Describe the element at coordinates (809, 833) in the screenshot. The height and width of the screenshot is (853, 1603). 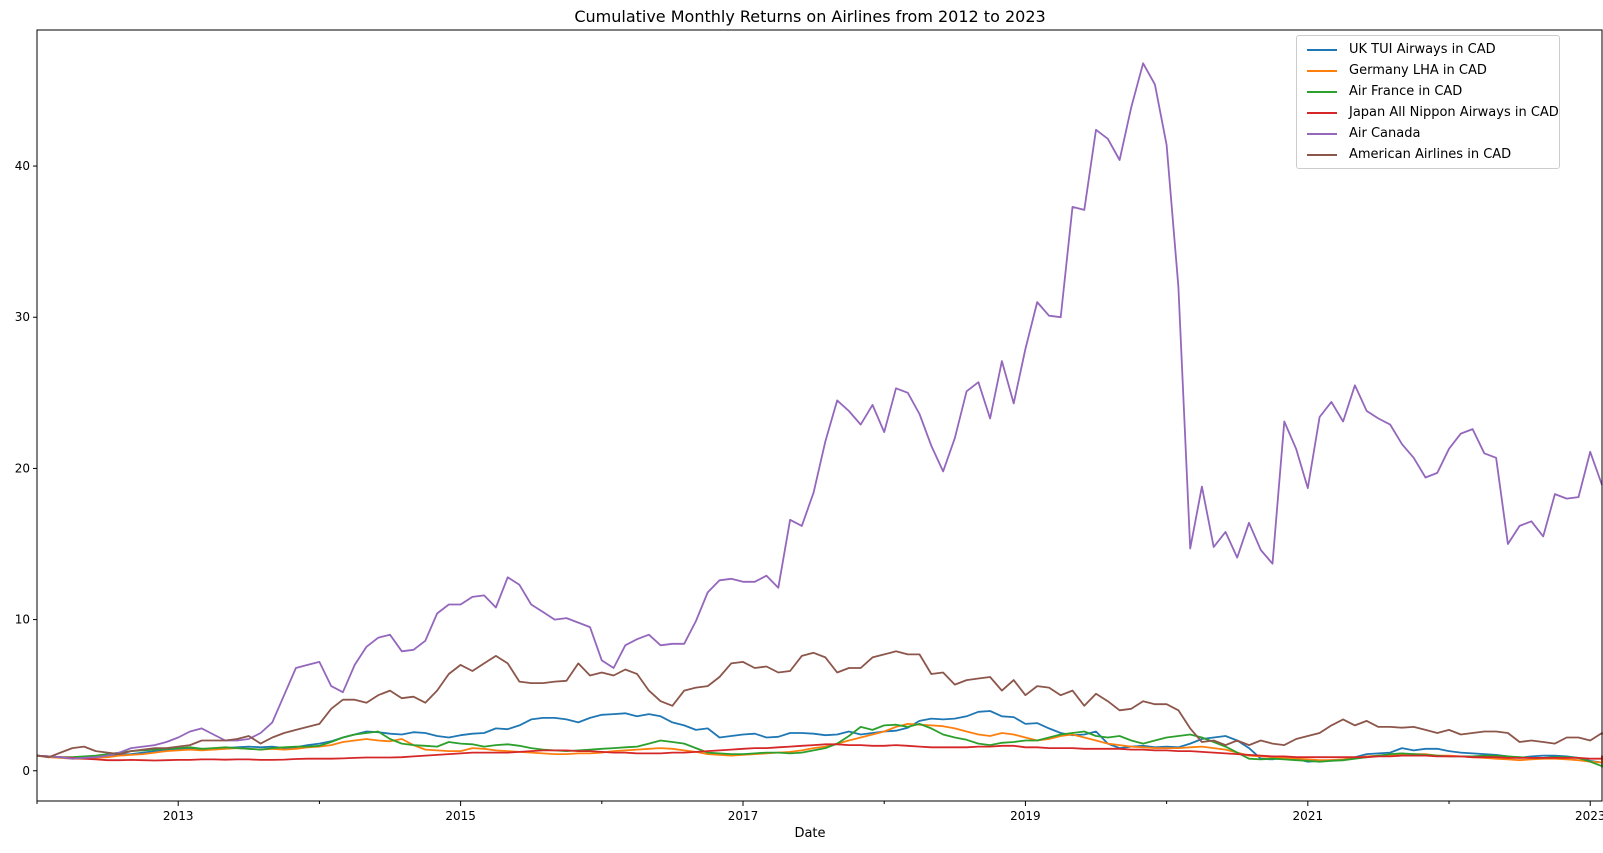
I see `x-axis-label: Date` at that location.